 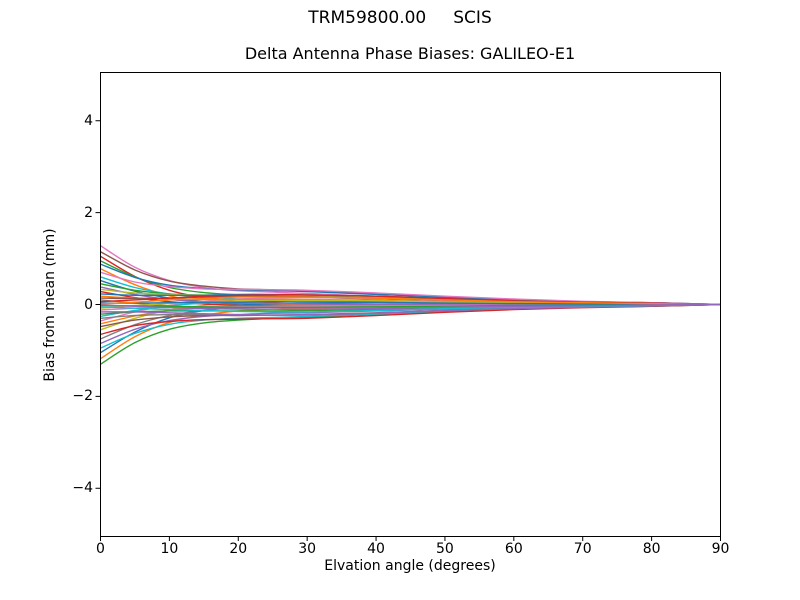 I want to click on x-tick-label: 50, so click(x=445, y=549).